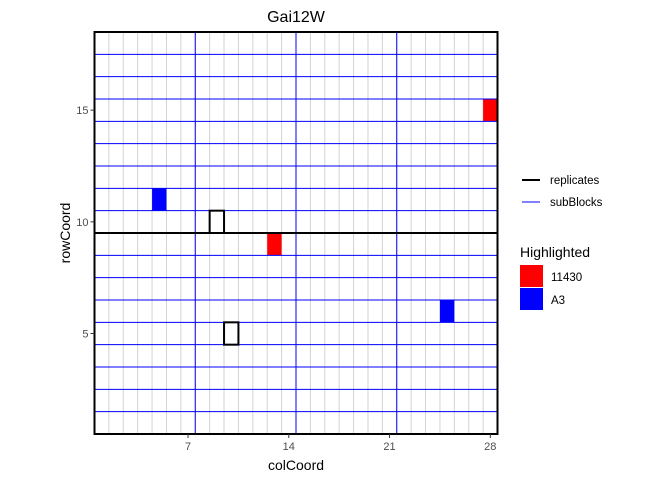 Image resolution: width=672 pixels, height=480 pixels. What do you see at coordinates (289, 447) in the screenshot?
I see `x-tick-label: 14` at bounding box center [289, 447].